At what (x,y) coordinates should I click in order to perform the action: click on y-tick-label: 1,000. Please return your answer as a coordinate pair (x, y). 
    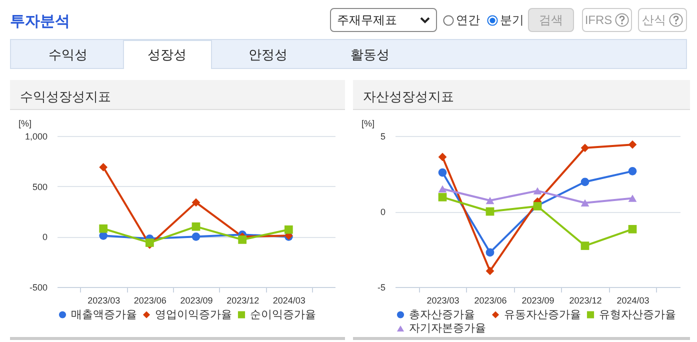
    Looking at the image, I should click on (36, 137).